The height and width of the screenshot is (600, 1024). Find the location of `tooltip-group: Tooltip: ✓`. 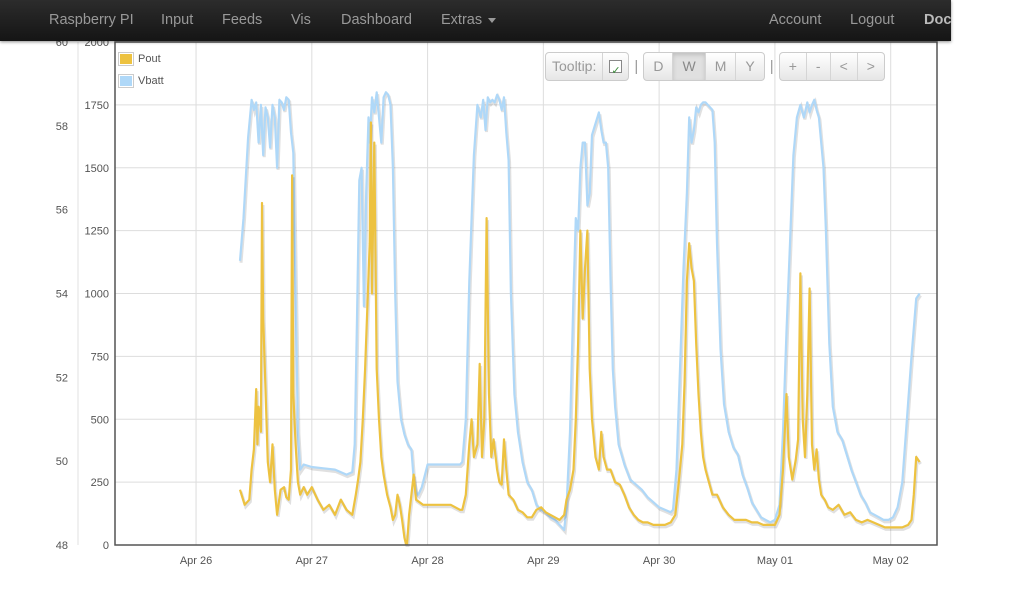

tooltip-group: Tooltip: ✓ is located at coordinates (587, 66).